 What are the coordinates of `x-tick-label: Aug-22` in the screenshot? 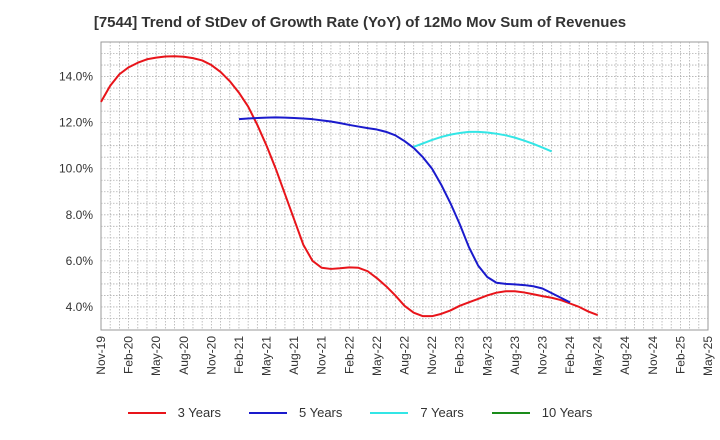 It's located at (405, 355).